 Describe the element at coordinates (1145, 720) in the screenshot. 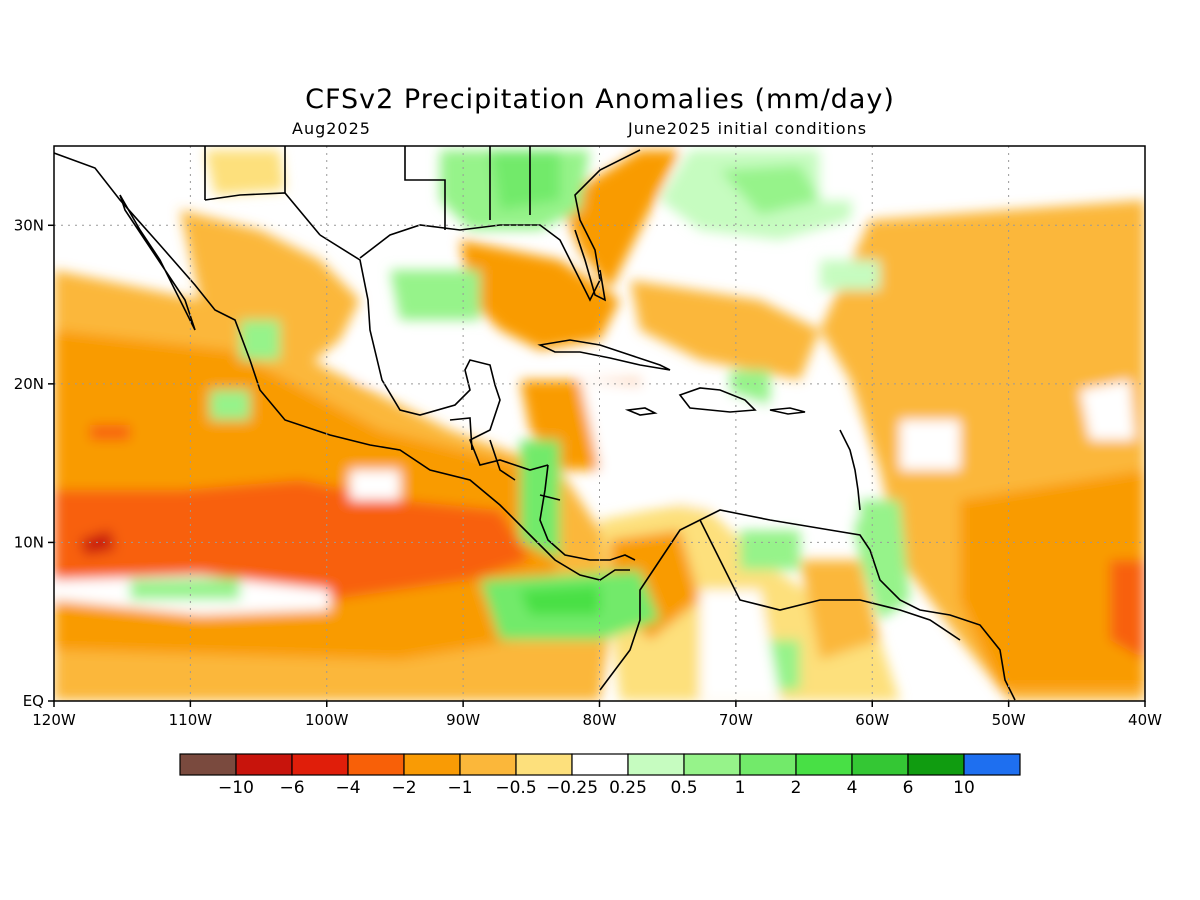

I see `x-tick-label: 40W` at that location.